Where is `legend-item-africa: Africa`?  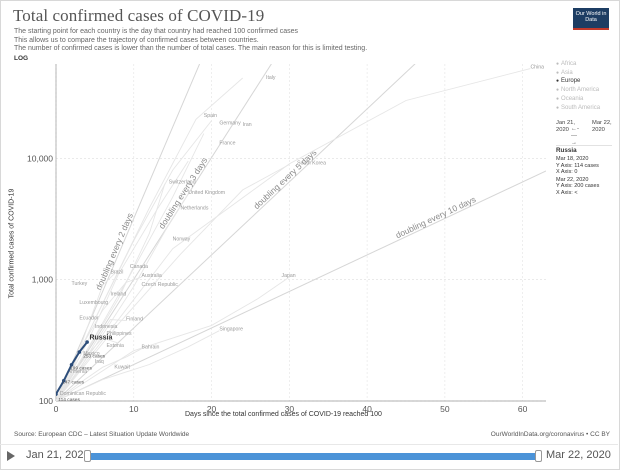 legend-item-africa: Africa is located at coordinates (578, 64).